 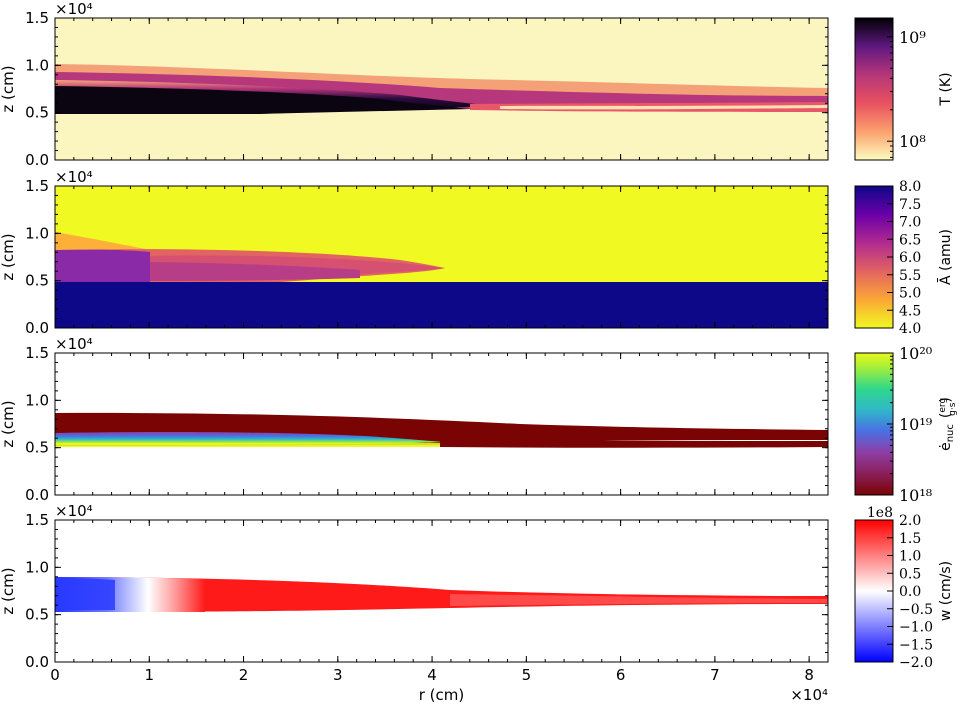 I want to click on colorbar-axis-title: Ā (amu), so click(x=945, y=257).